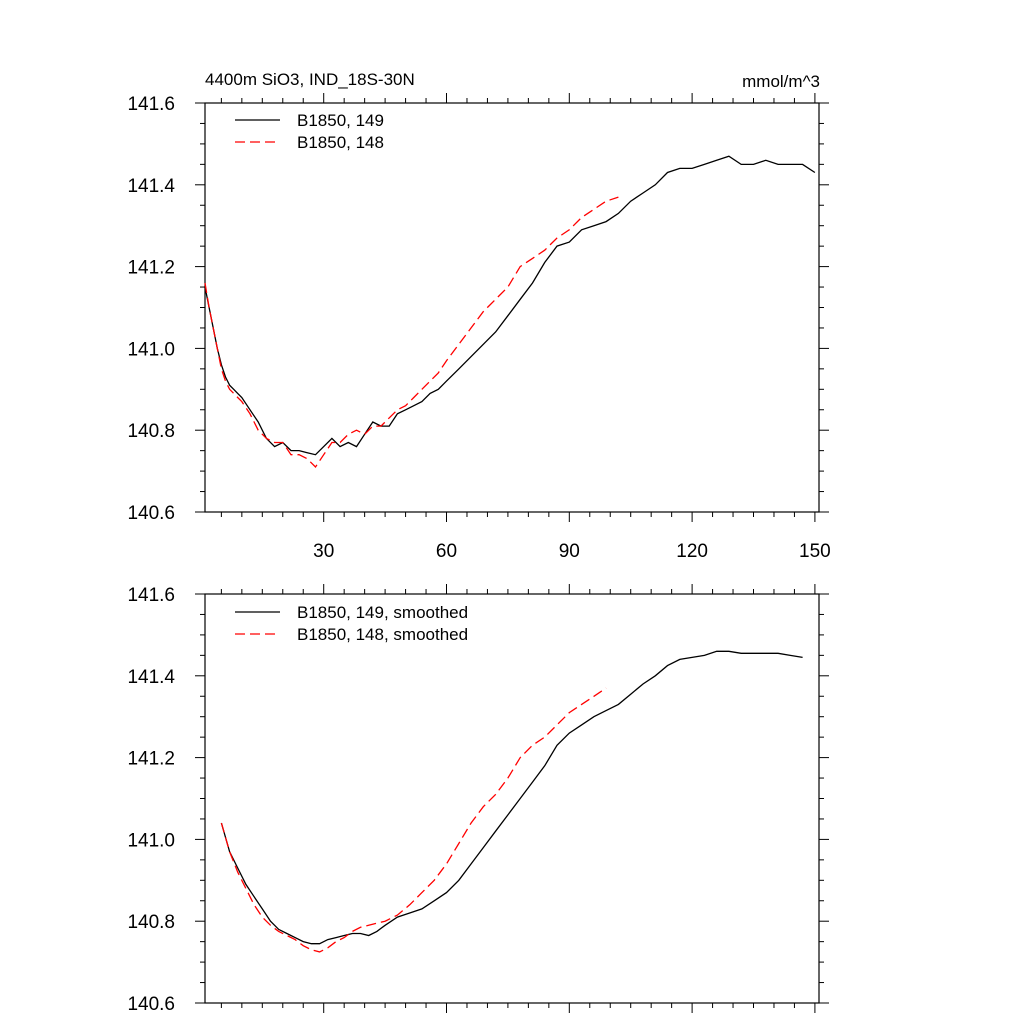 The image size is (1024, 1024). What do you see at coordinates (351, 623) in the screenshot?
I see `legend: B1850, 149, smoothed B1850, 148, smoothed` at bounding box center [351, 623].